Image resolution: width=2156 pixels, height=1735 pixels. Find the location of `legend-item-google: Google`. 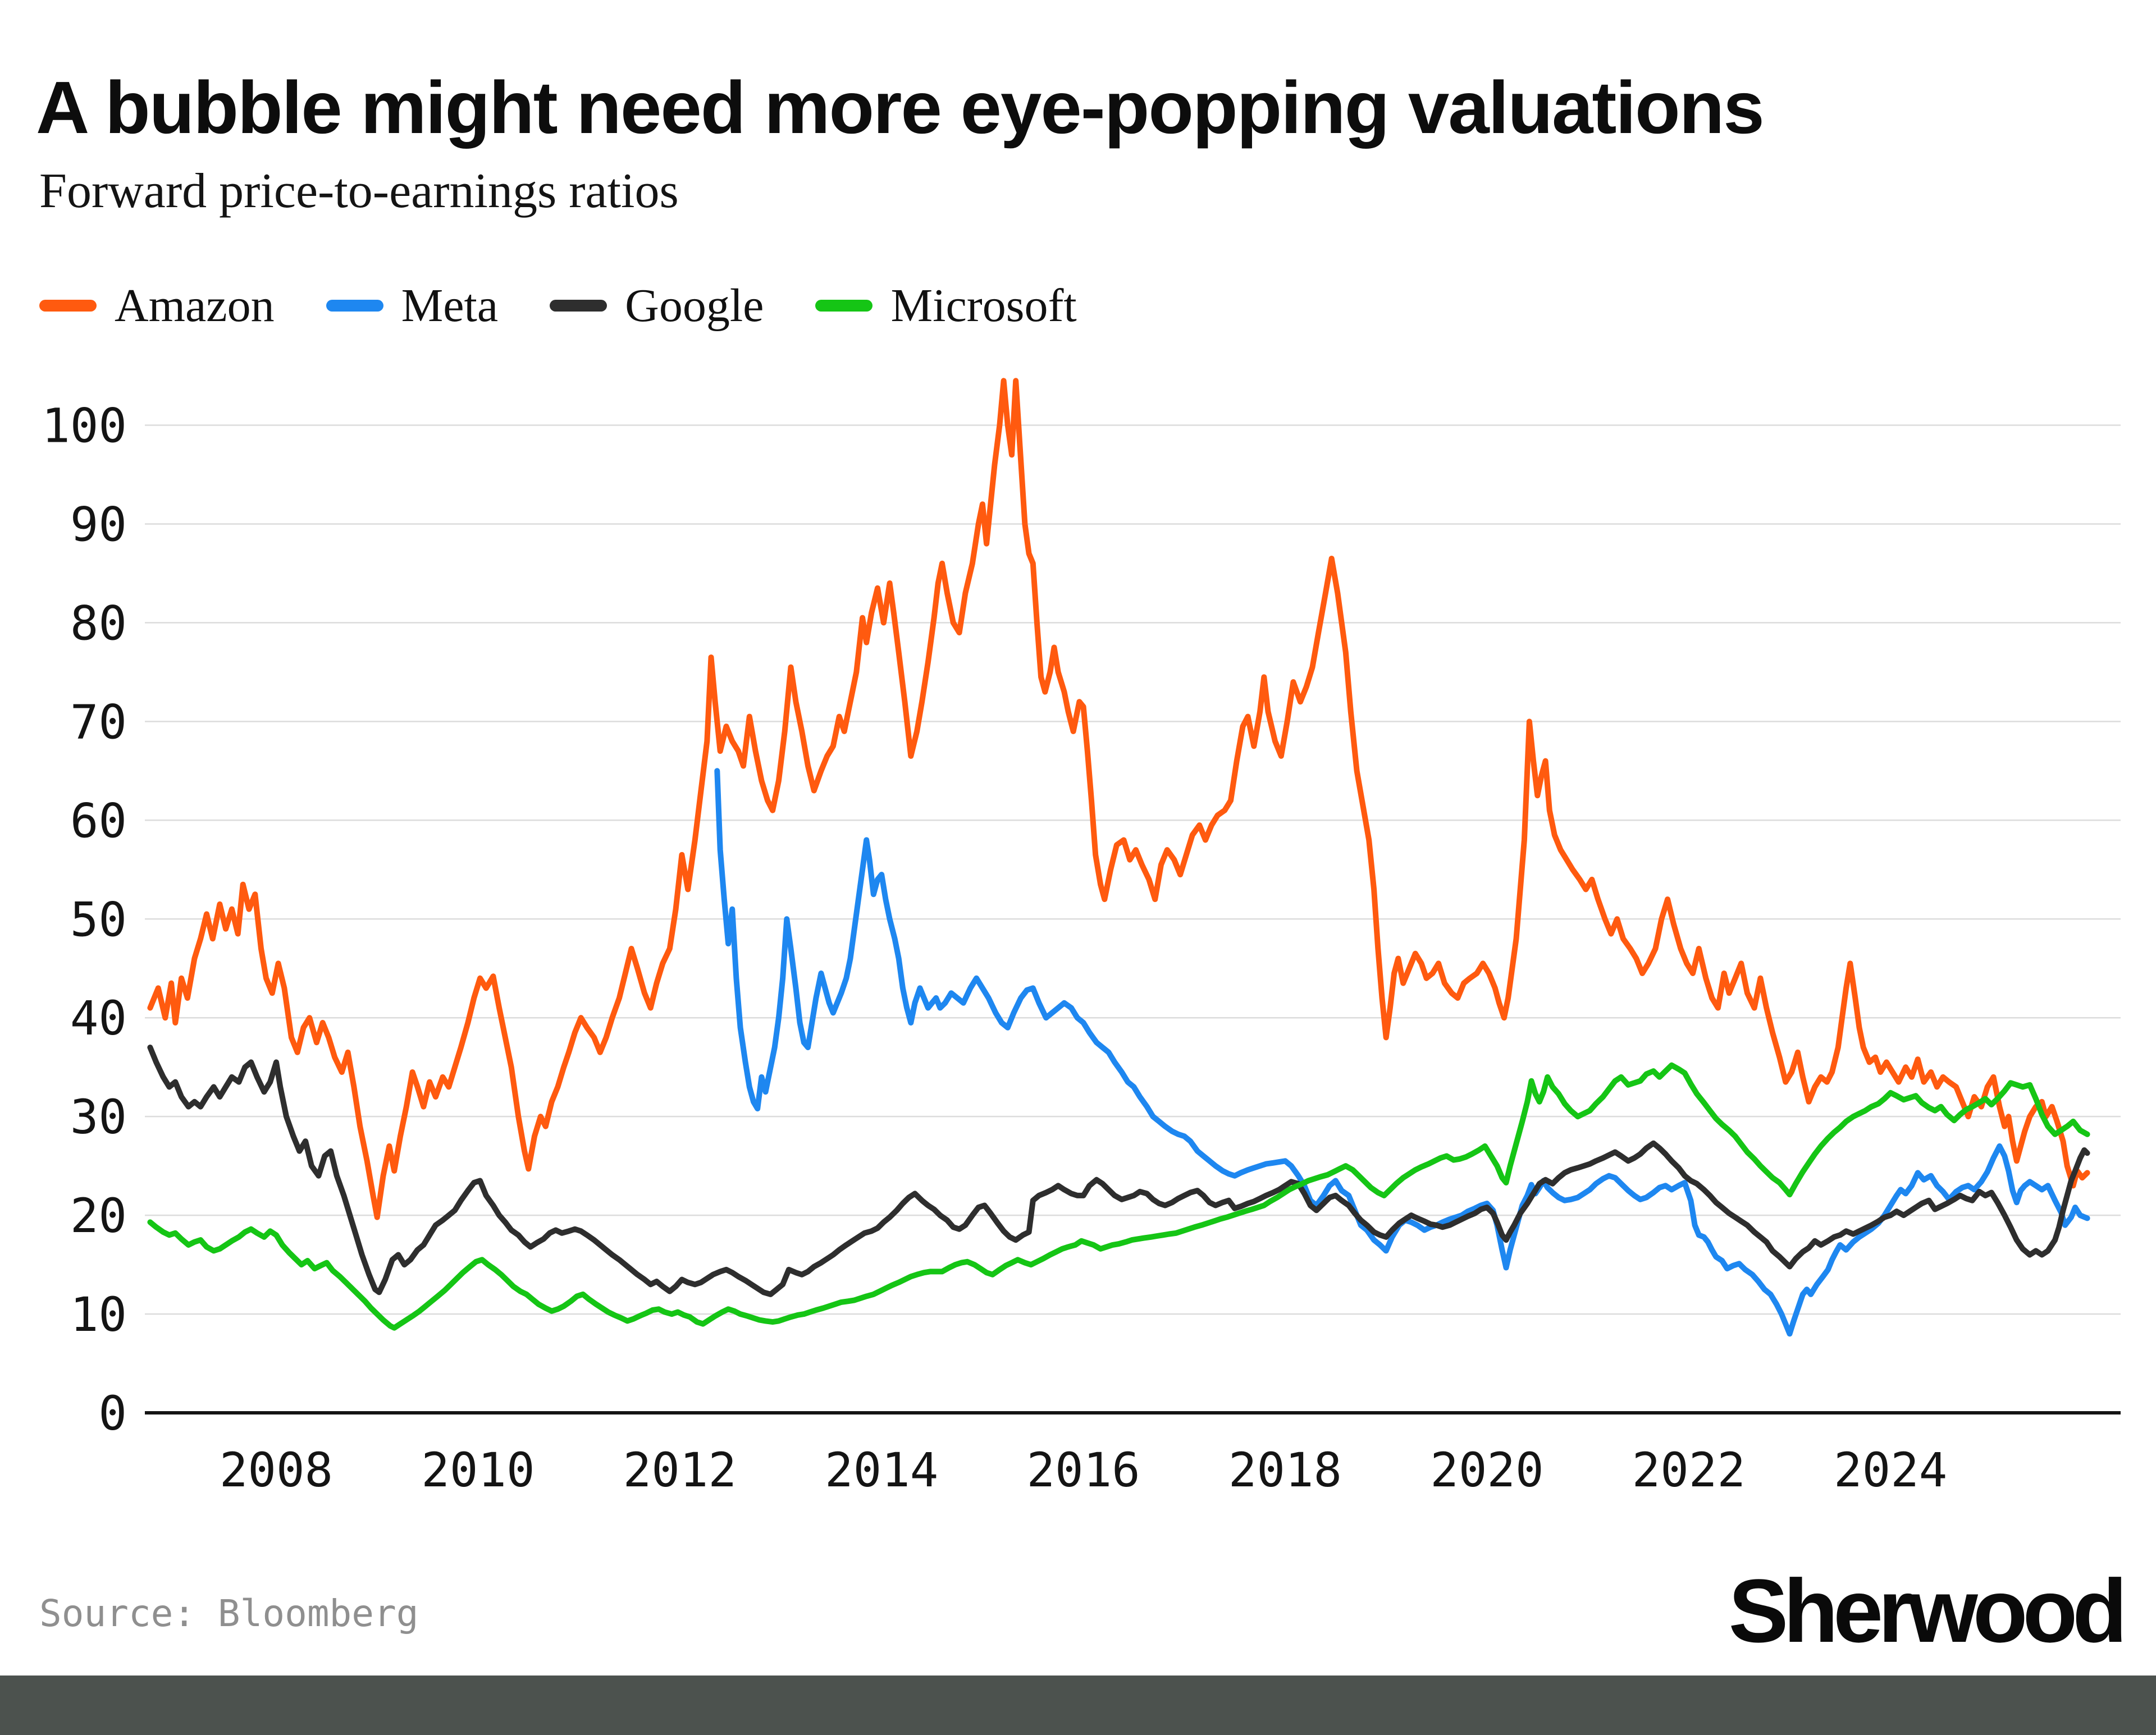

legend-item-google: Google is located at coordinates (657, 306).